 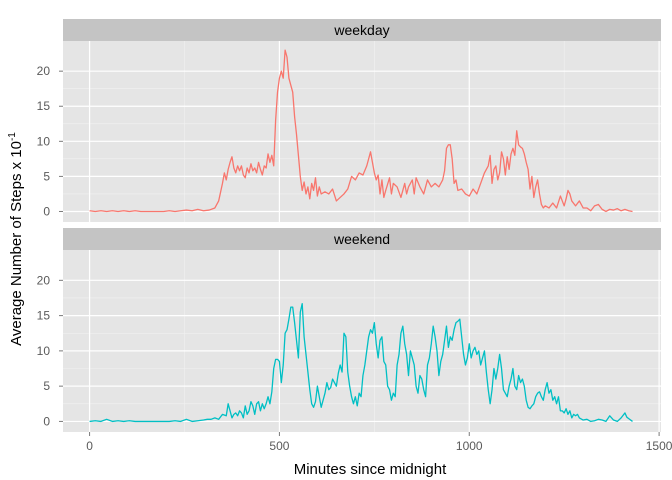 What do you see at coordinates (659, 446) in the screenshot?
I see `x-tick-label: 1500` at bounding box center [659, 446].